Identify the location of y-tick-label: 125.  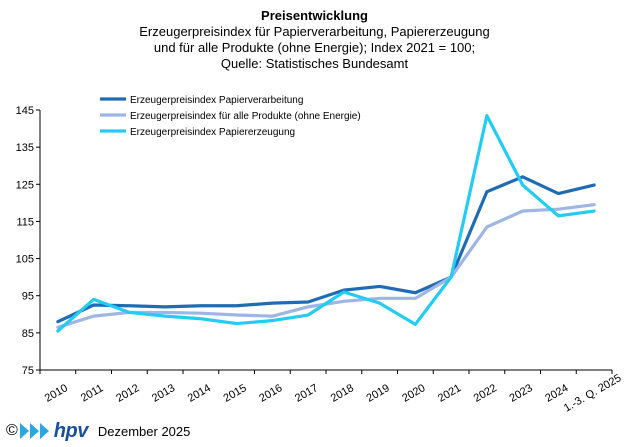
(25, 185).